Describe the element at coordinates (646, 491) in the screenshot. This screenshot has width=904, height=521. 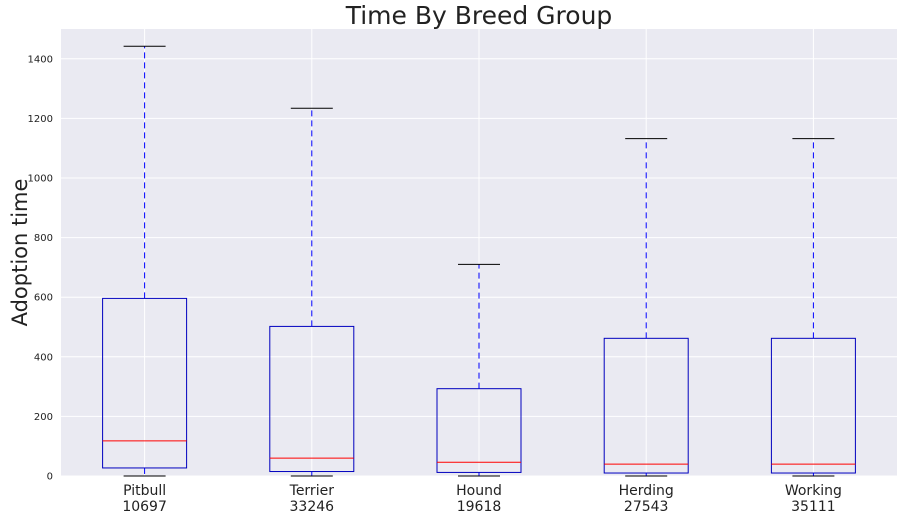
I see `x-tick-category: Herding` at that location.